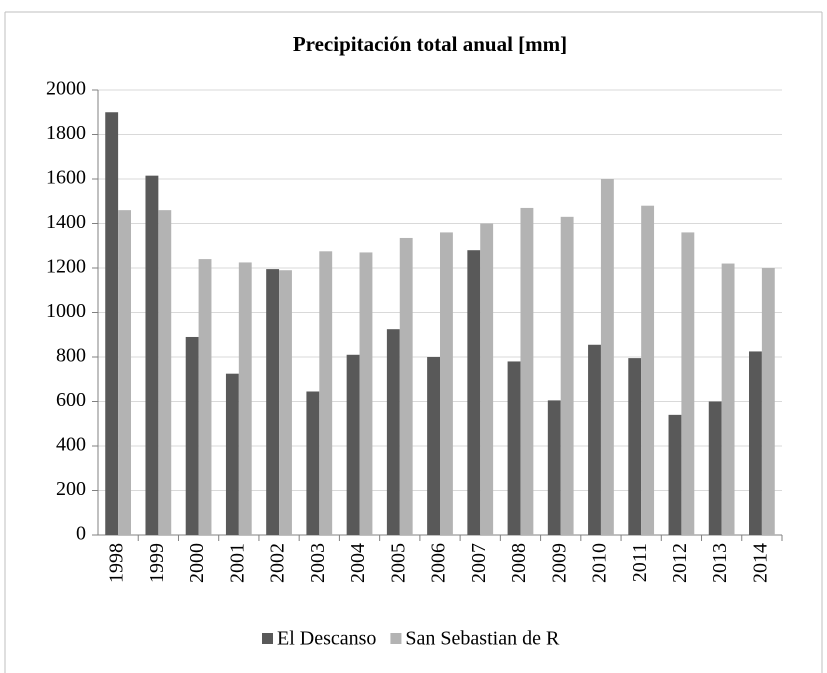  Describe the element at coordinates (640, 562) in the screenshot. I see `x-tick-label: 2011` at that location.